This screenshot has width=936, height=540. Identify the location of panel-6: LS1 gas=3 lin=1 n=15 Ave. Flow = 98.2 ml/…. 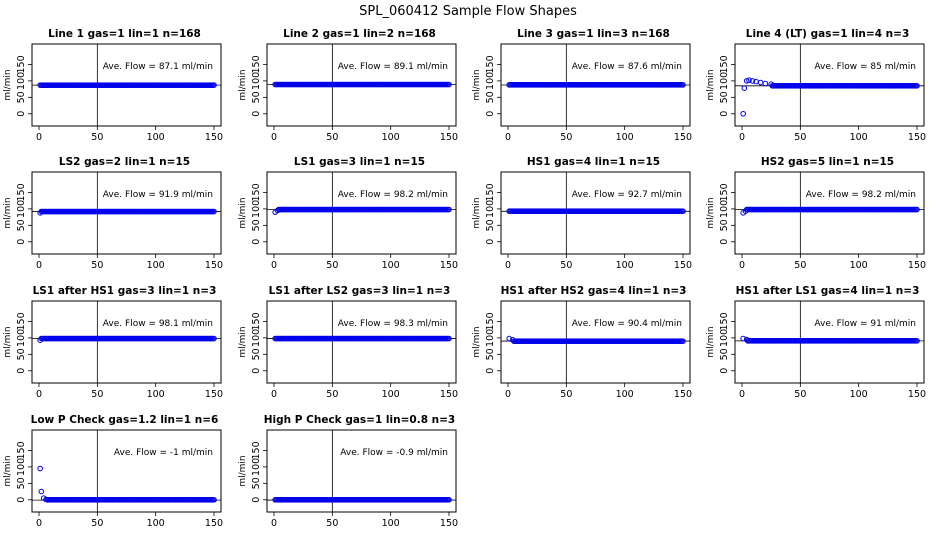
(348, 213).